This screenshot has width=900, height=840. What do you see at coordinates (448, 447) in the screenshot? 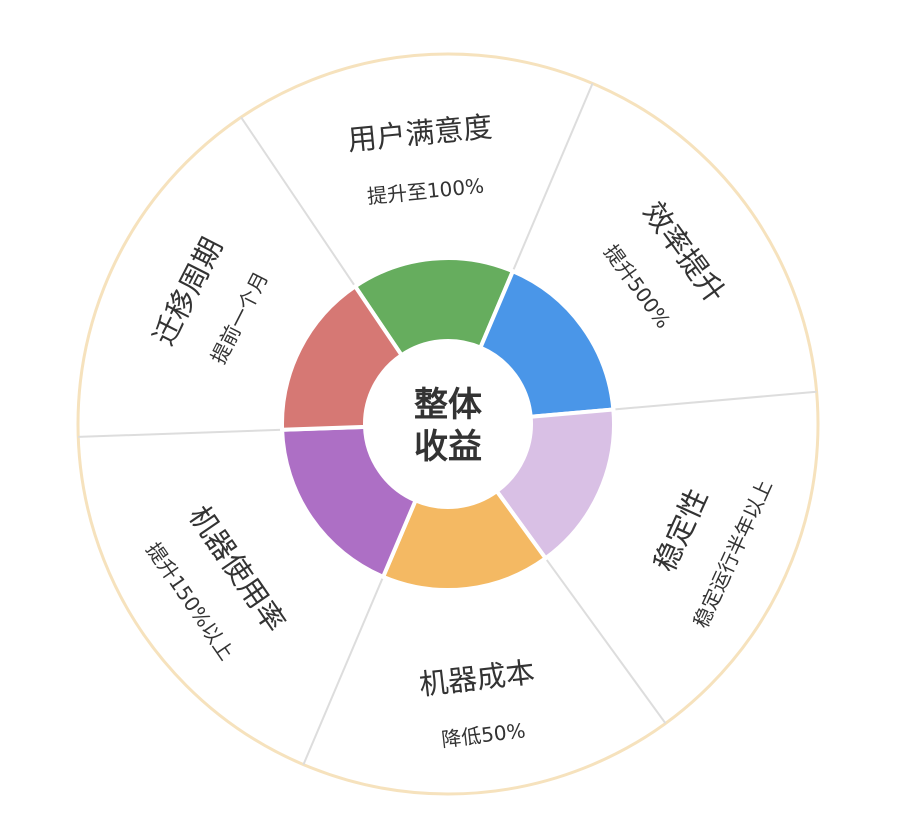
I see `center-label-line2: 收益` at bounding box center [448, 447].